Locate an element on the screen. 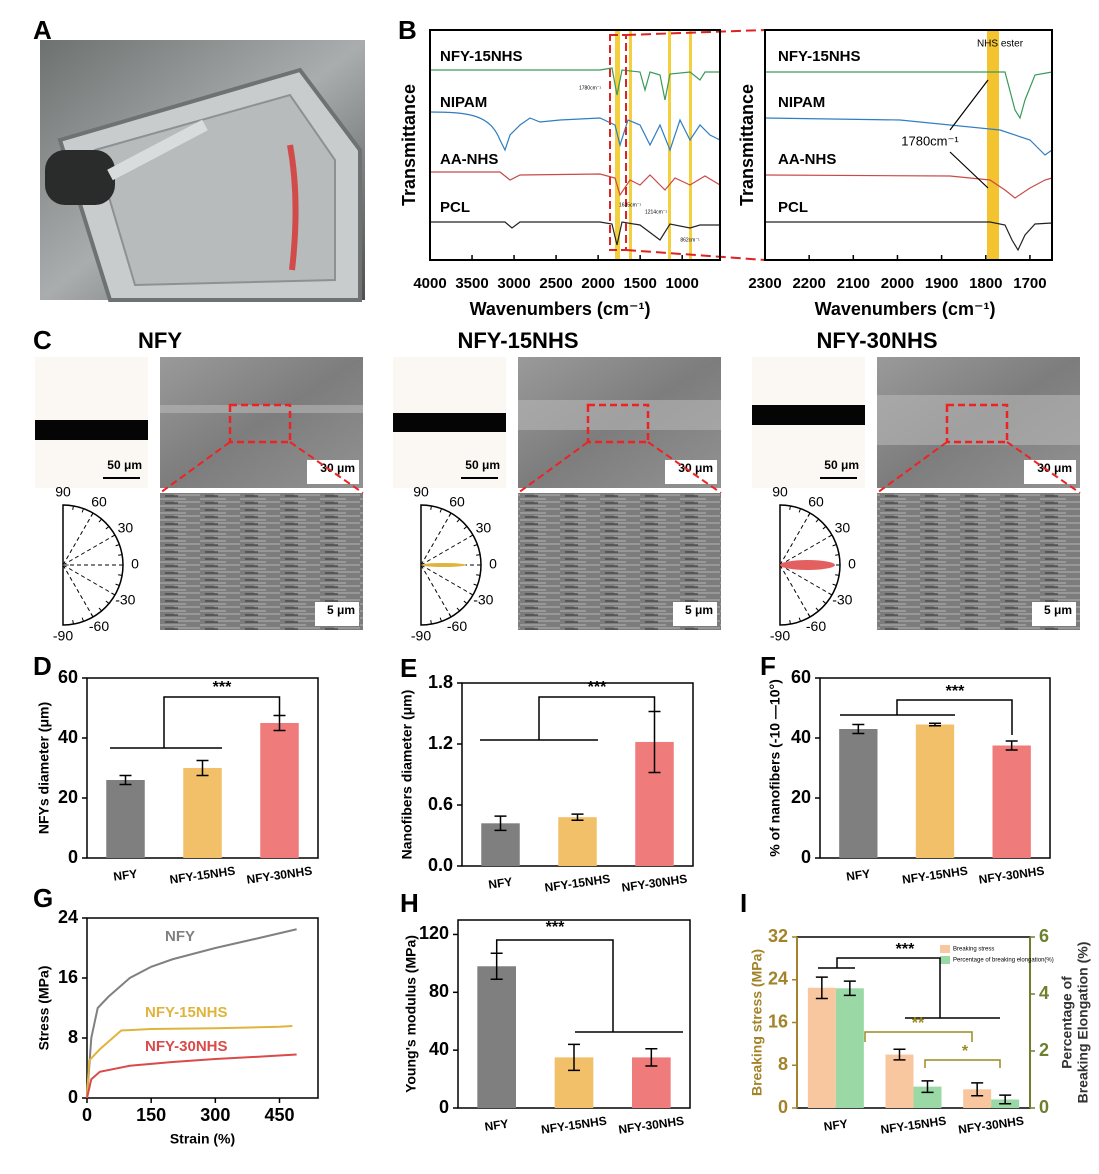 The height and width of the screenshot is (1174, 1099). angle-label: -60 is located at coordinates (816, 626).